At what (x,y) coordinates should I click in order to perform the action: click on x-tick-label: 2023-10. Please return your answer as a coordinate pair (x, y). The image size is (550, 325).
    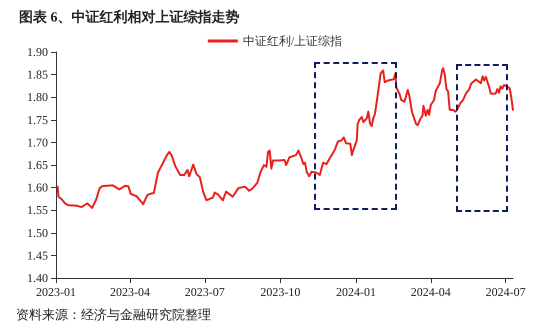
    Looking at the image, I should click on (280, 292).